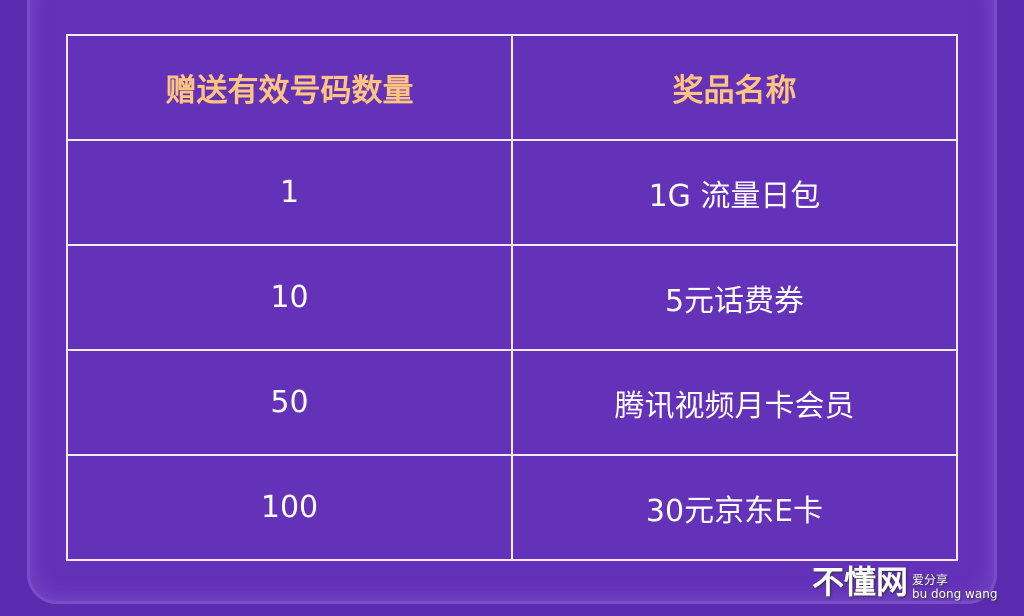 The height and width of the screenshot is (616, 1024). What do you see at coordinates (289, 402) in the screenshot?
I see `count-cell: 50` at bounding box center [289, 402].